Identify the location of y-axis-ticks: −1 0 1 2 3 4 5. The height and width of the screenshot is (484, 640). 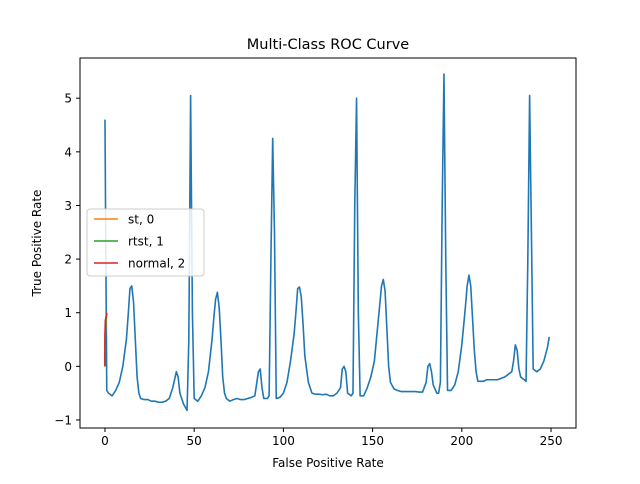
(67, 259).